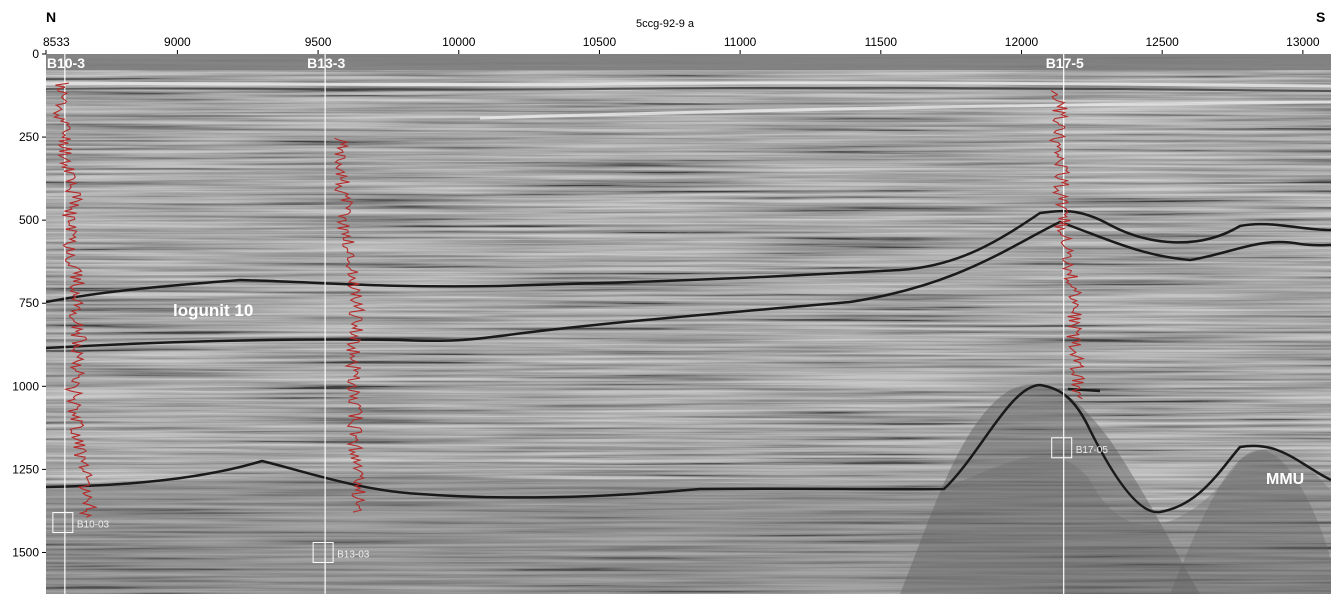 The width and height of the screenshot is (1331, 594). Describe the element at coordinates (905, 110) in the screenshot. I see `shallow-reflector` at that location.